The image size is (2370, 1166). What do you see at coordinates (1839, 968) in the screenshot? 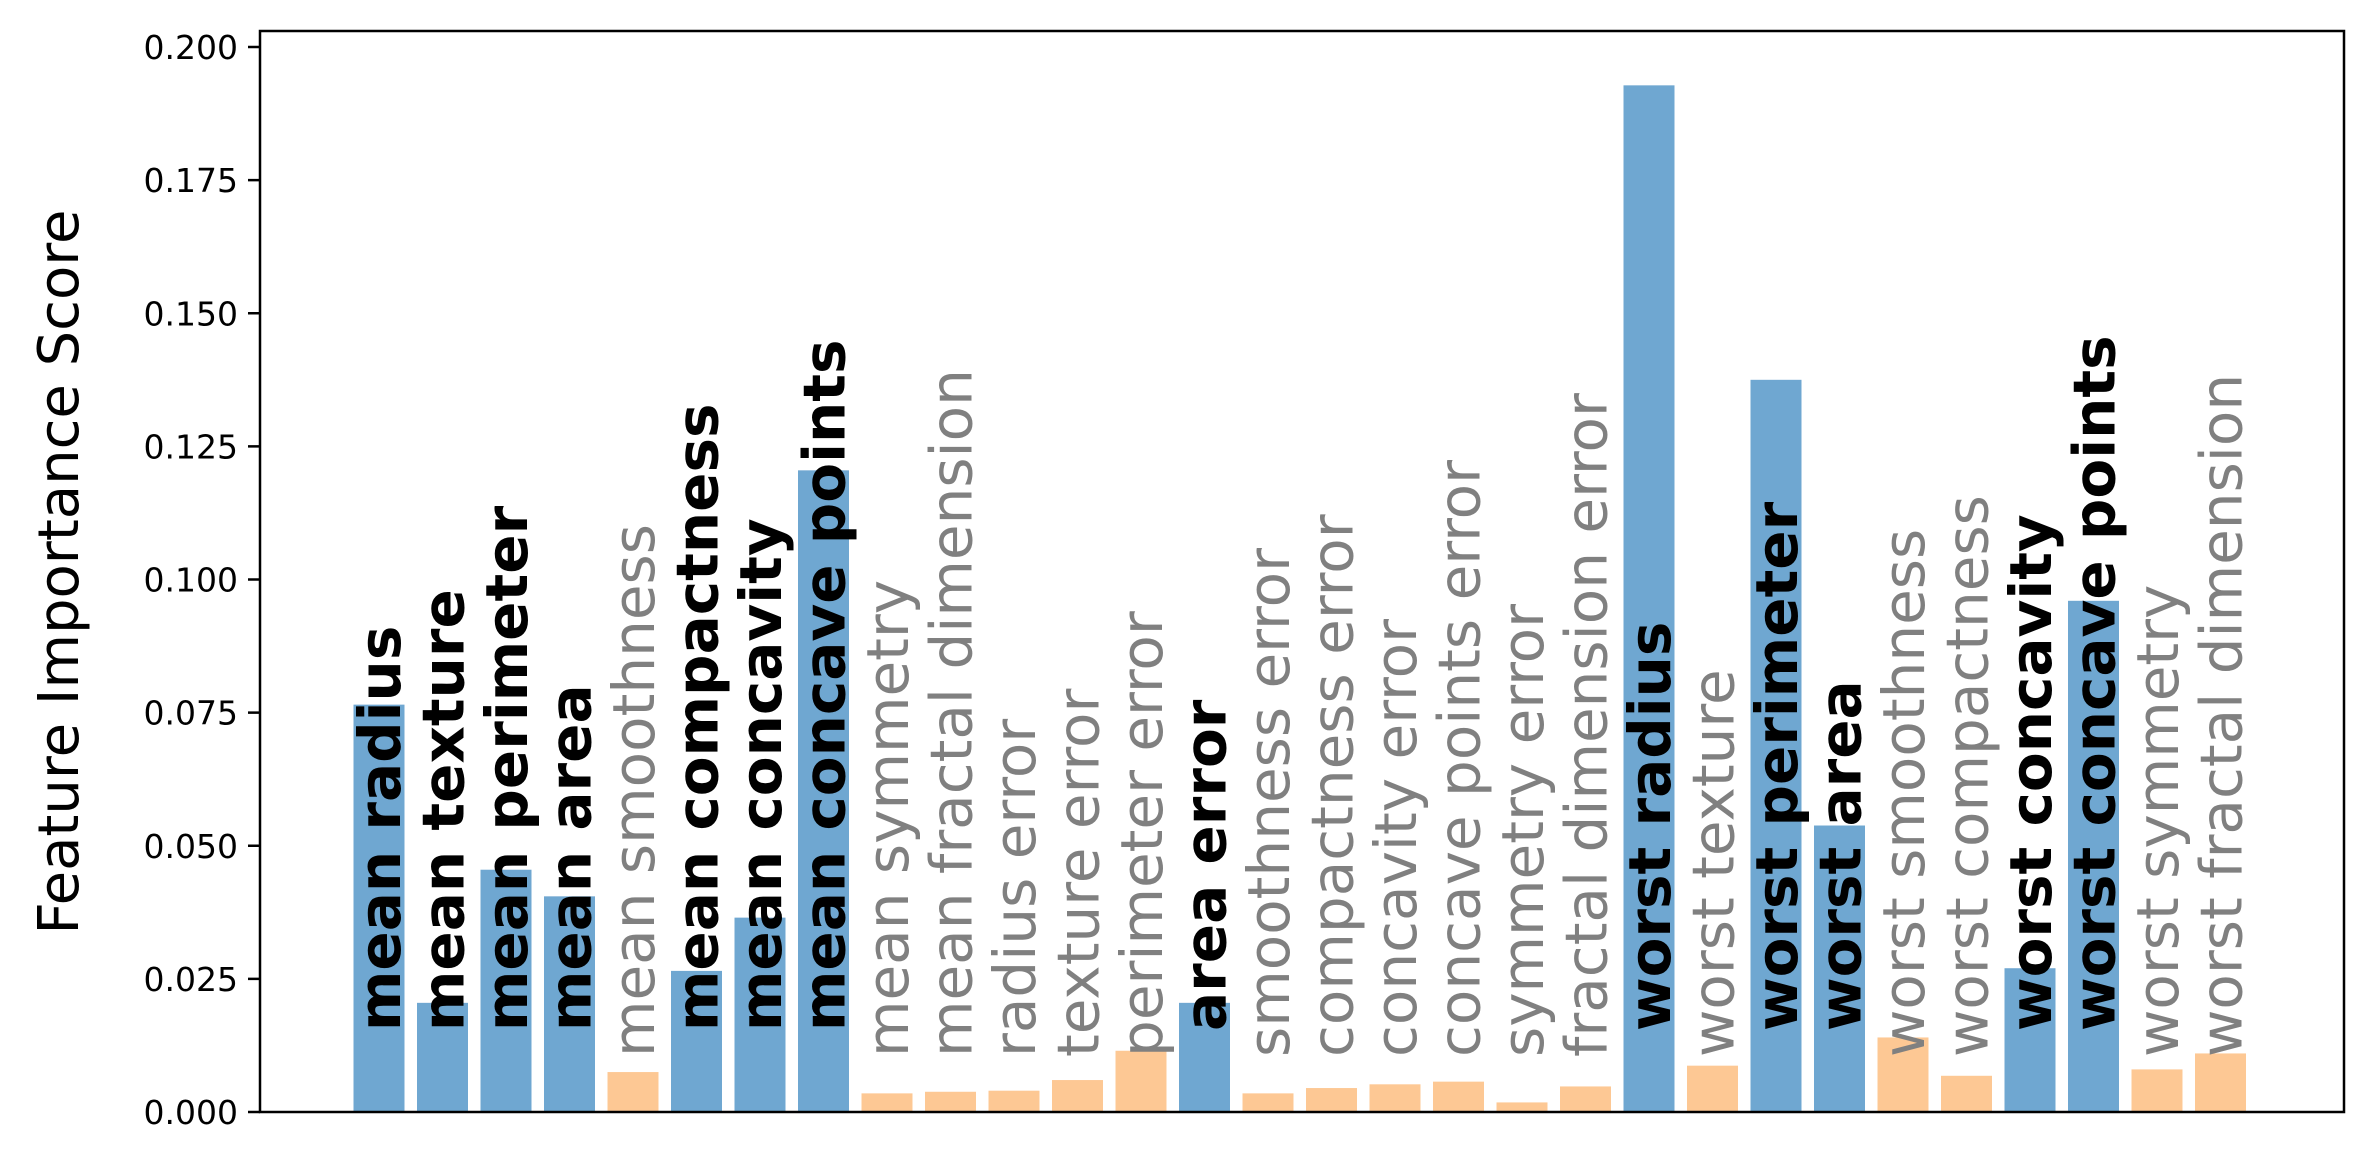
I see `bar-worst-area` at bounding box center [1839, 968].